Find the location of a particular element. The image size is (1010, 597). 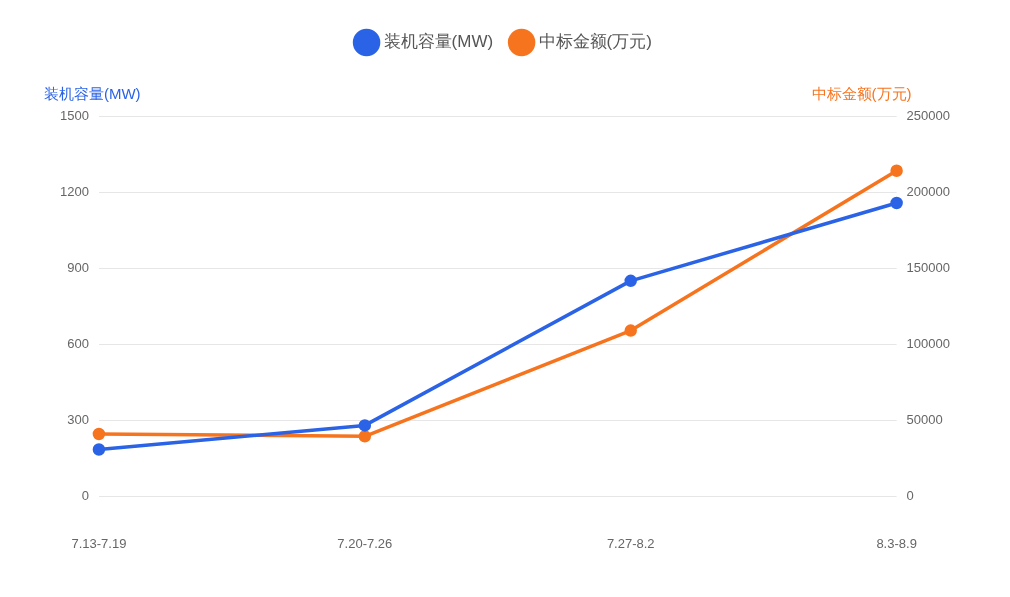

x-tick-label: 7.13-7.19 is located at coordinates (99, 543).